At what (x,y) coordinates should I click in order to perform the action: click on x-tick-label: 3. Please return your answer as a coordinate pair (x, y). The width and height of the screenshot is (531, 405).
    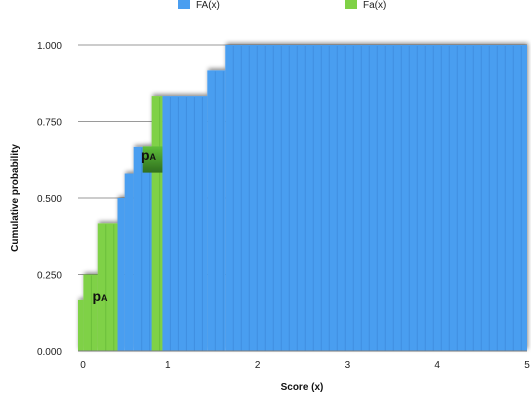
    Looking at the image, I should click on (348, 365).